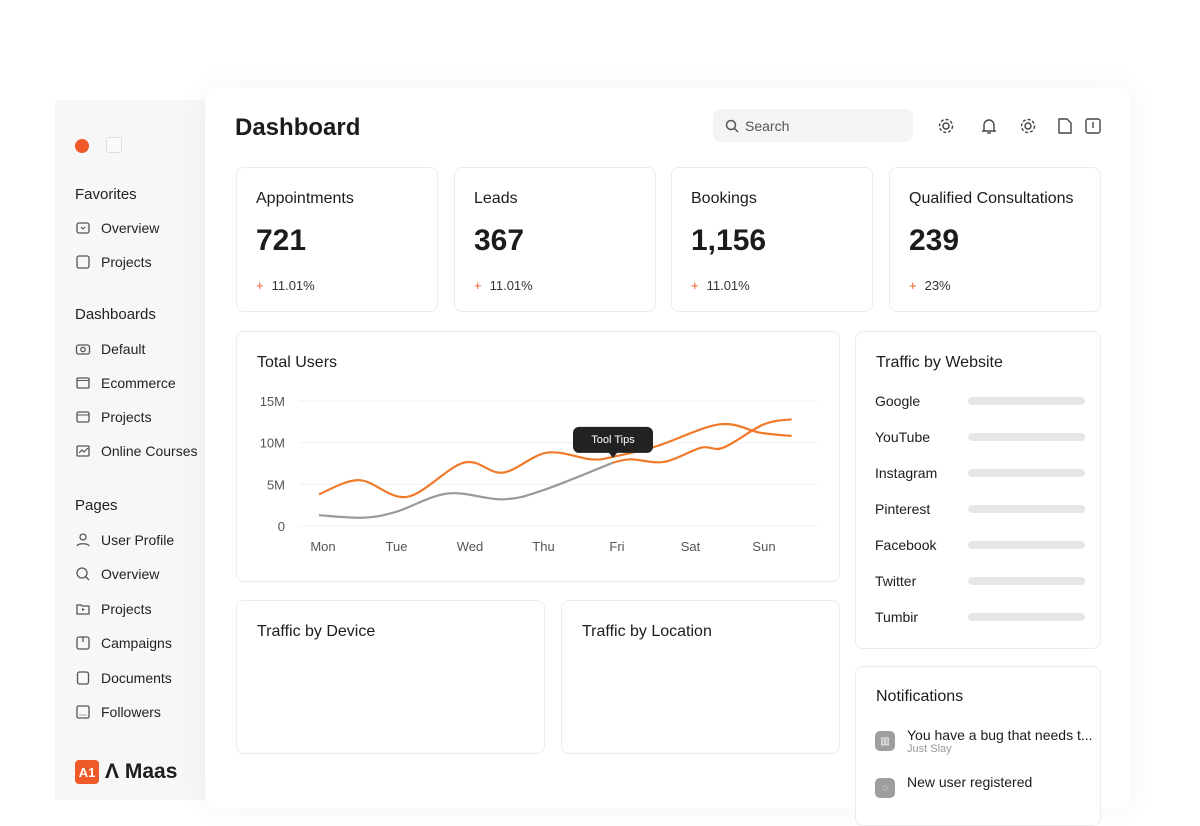 Image resolution: width=1200 pixels, height=826 pixels. Describe the element at coordinates (946, 126) in the screenshot. I see `settings-icon` at that location.